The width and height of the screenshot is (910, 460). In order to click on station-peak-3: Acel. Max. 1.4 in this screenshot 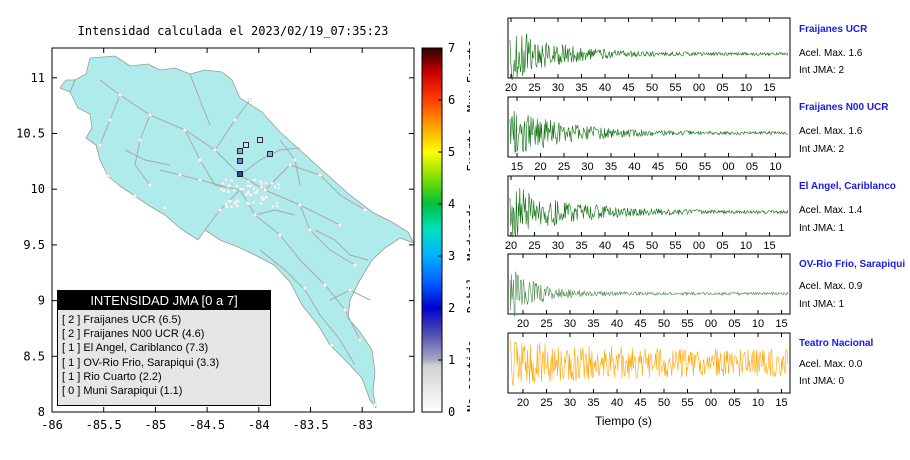, I will do `click(831, 210)`.